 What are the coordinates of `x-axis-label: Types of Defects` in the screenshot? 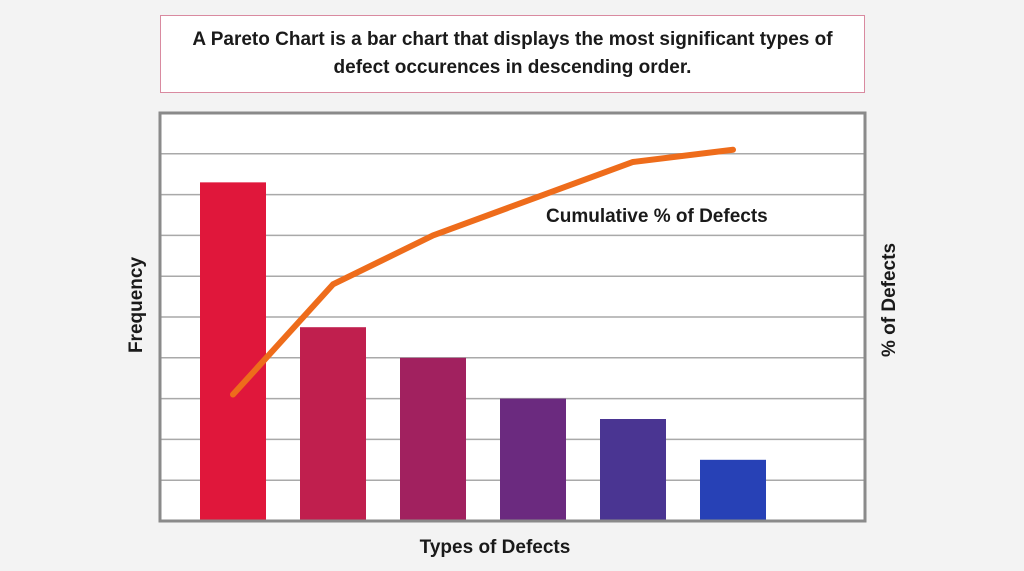 It's located at (495, 547).